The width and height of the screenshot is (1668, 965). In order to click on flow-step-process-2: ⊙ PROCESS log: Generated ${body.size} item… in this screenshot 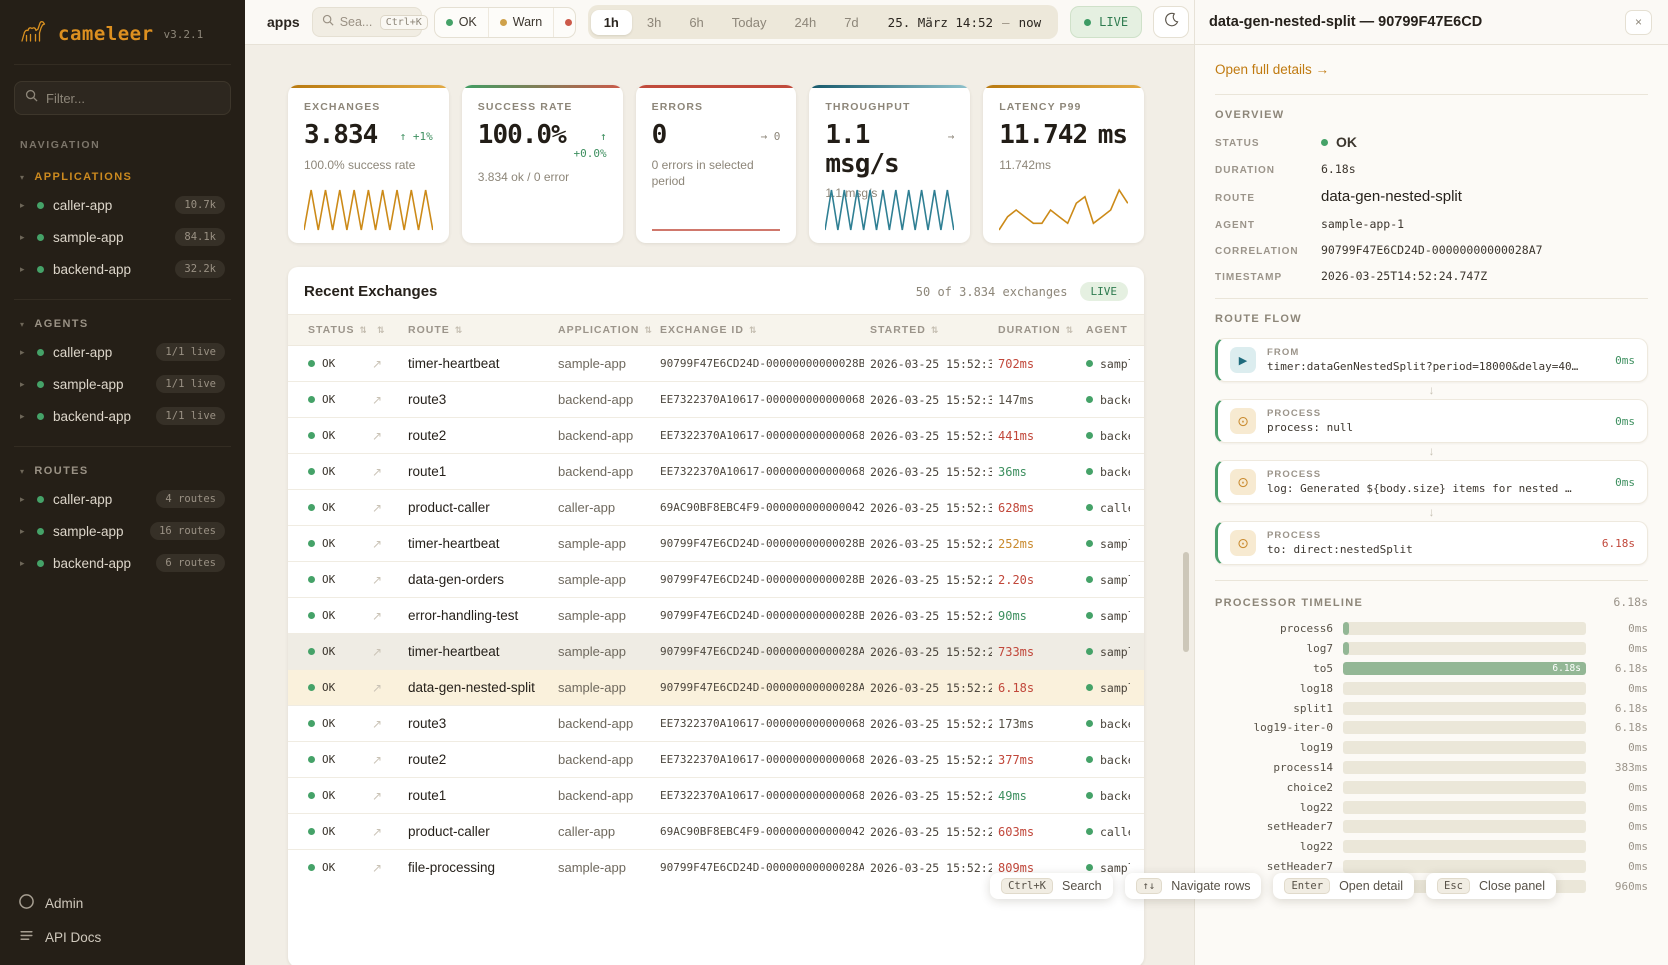, I will do `click(1431, 482)`.